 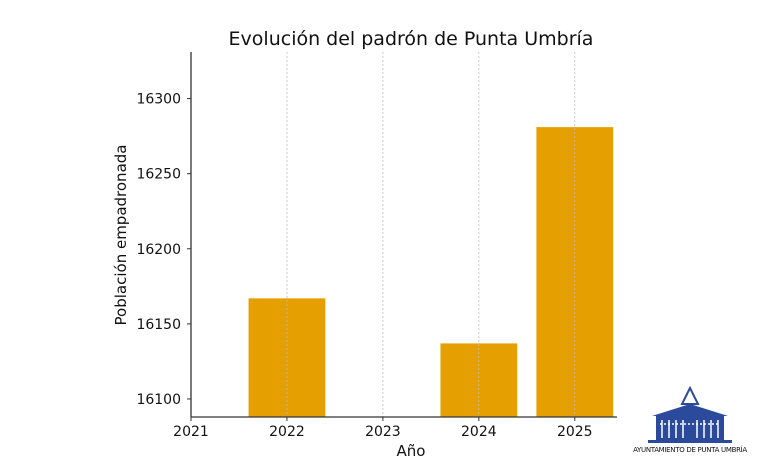 What do you see at coordinates (287, 432) in the screenshot?
I see `x-tick-label: 2022` at bounding box center [287, 432].